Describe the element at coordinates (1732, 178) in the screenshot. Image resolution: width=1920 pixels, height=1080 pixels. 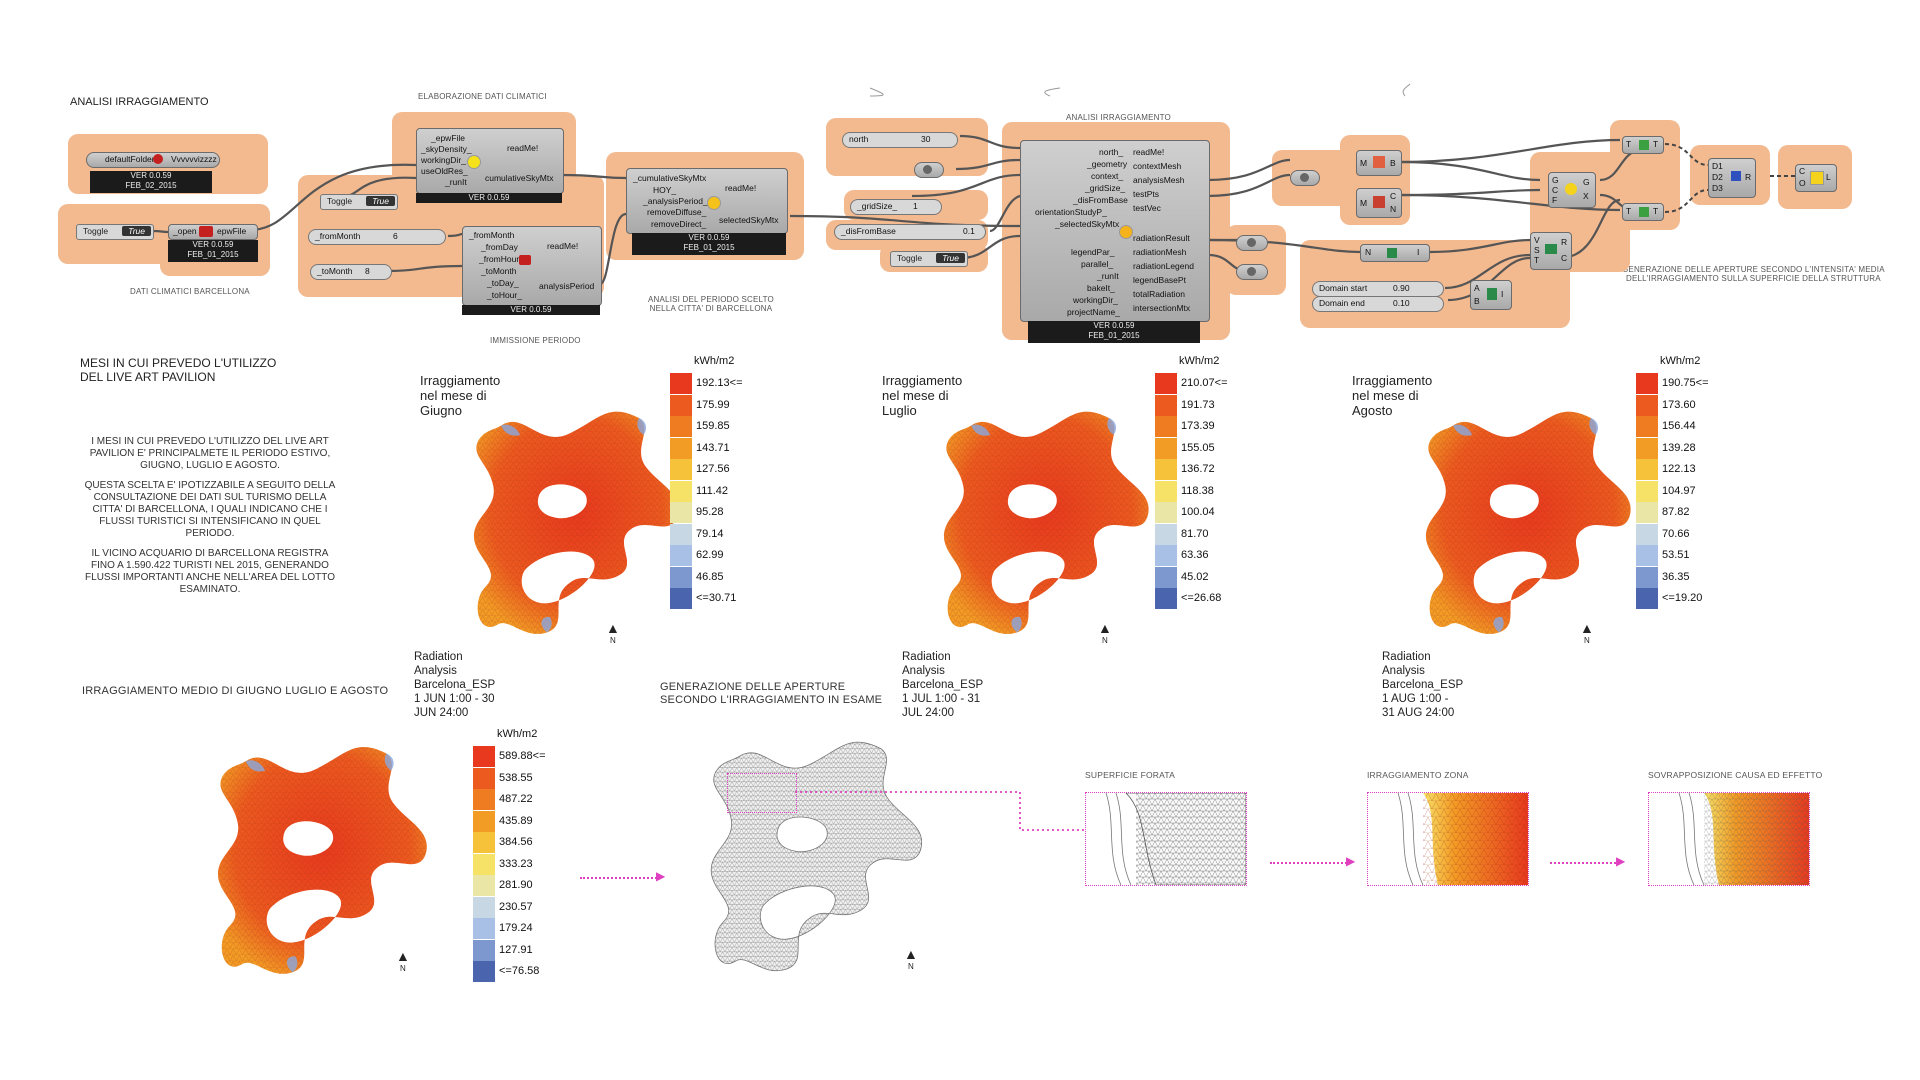
I see `weave-component: D1 D2 D3 R` at that location.